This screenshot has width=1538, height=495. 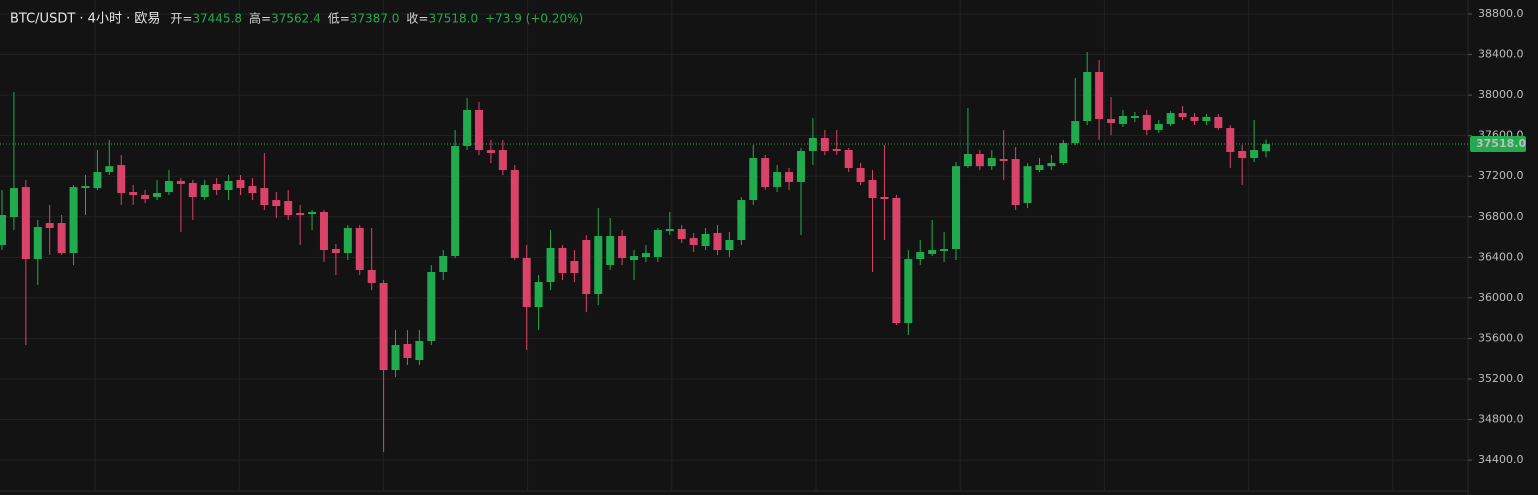 What do you see at coordinates (1501, 175) in the screenshot?
I see `y-tick-label: 37200.0` at bounding box center [1501, 175].